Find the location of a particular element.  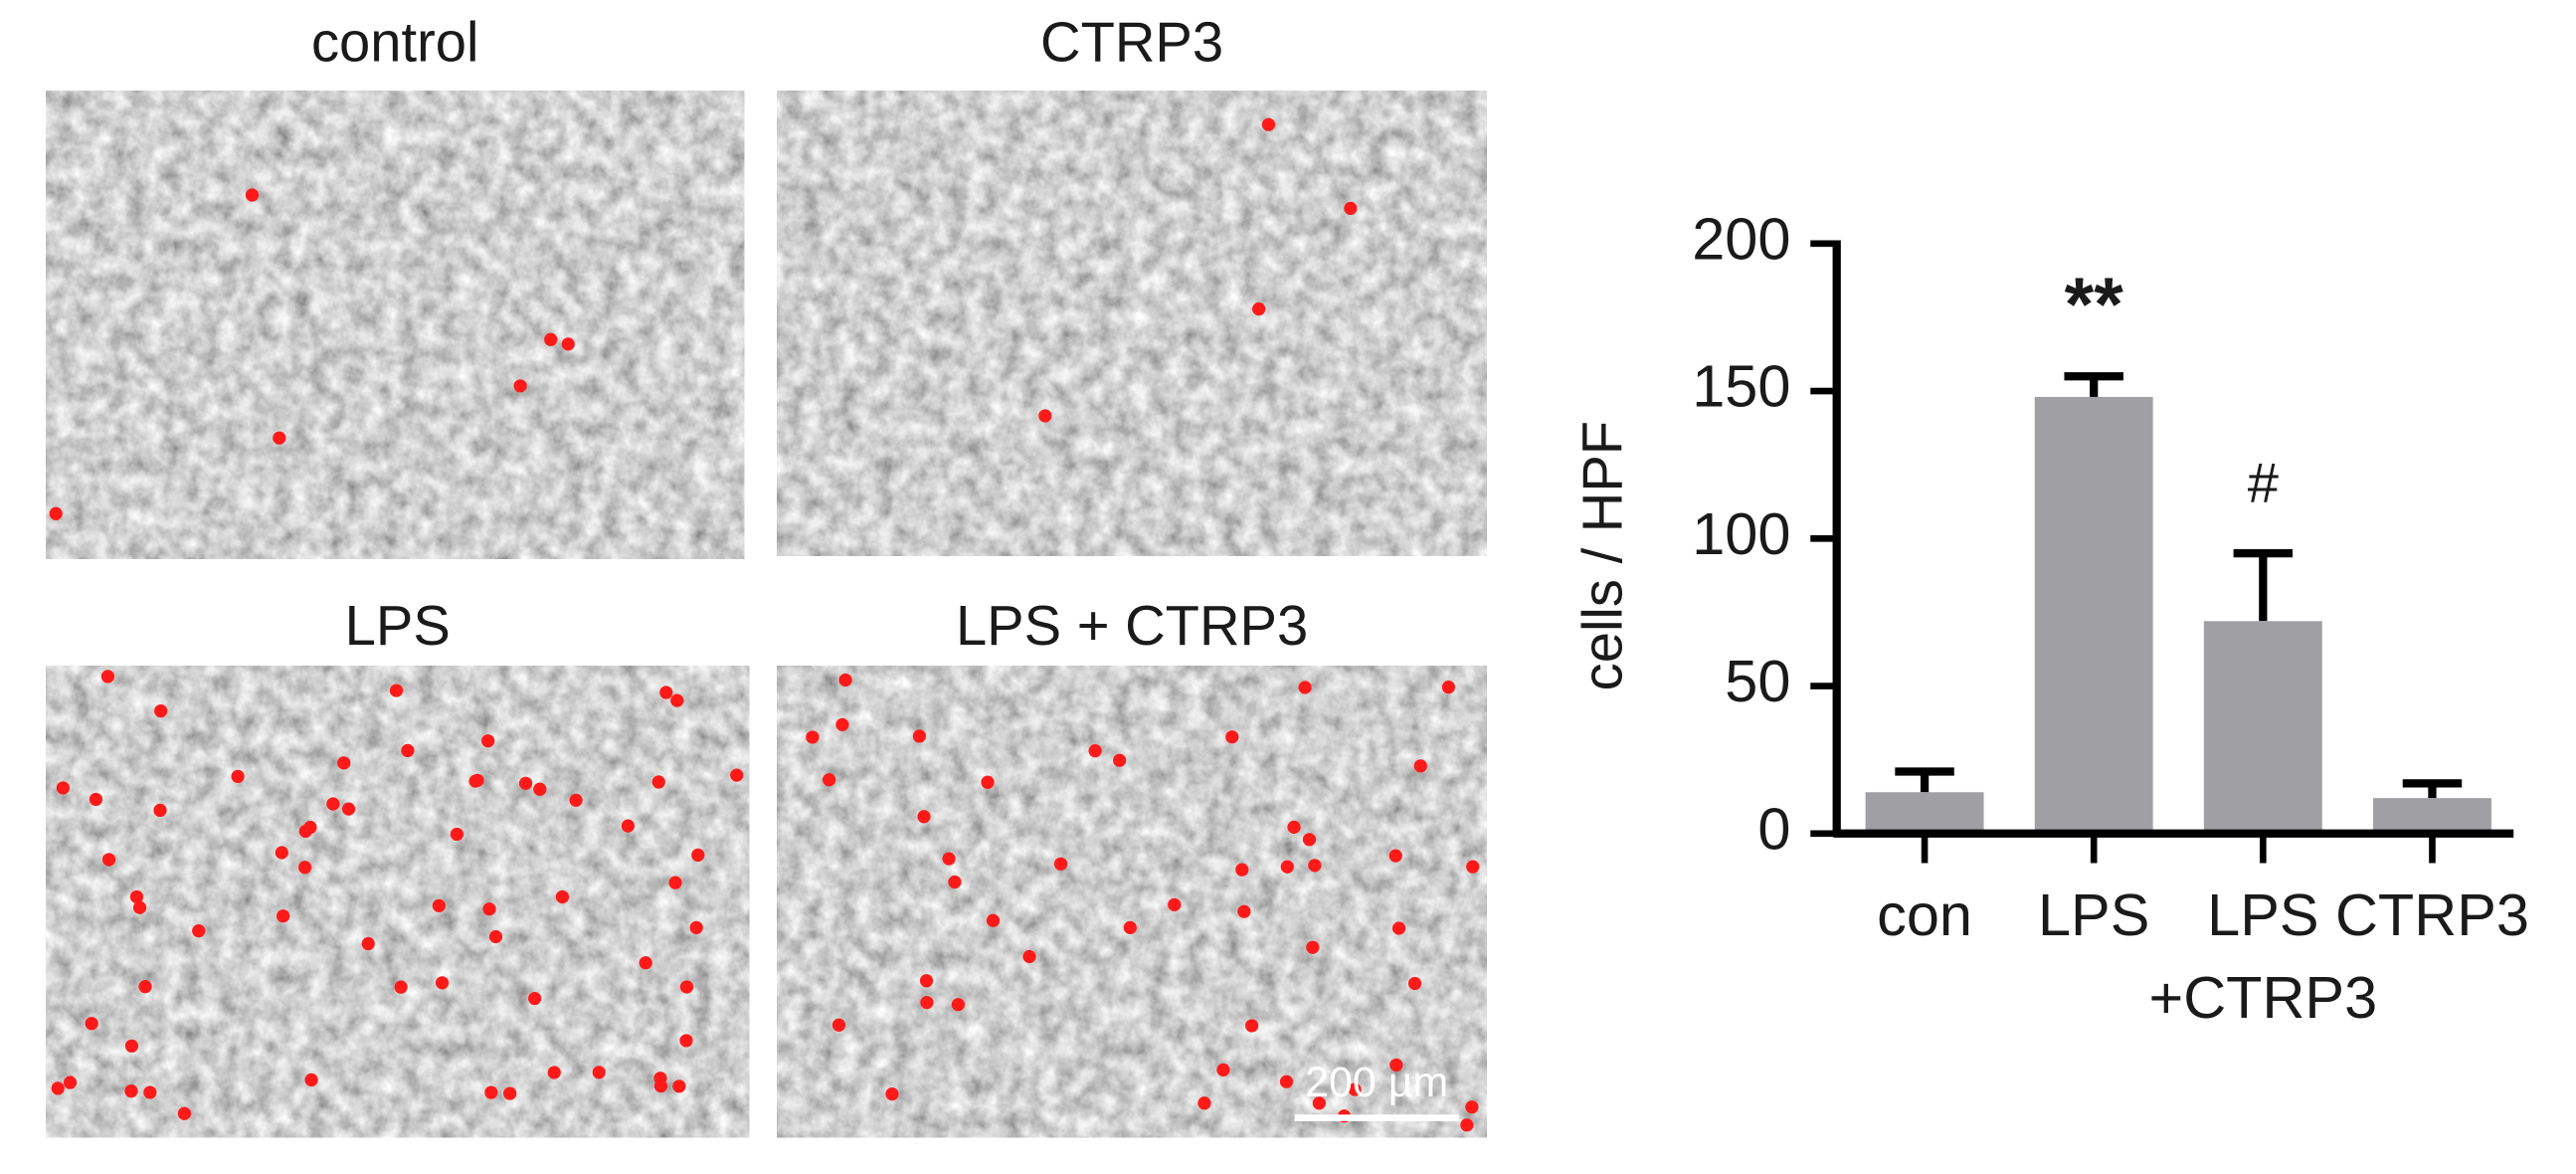

panel-label: LPS is located at coordinates (398, 625).